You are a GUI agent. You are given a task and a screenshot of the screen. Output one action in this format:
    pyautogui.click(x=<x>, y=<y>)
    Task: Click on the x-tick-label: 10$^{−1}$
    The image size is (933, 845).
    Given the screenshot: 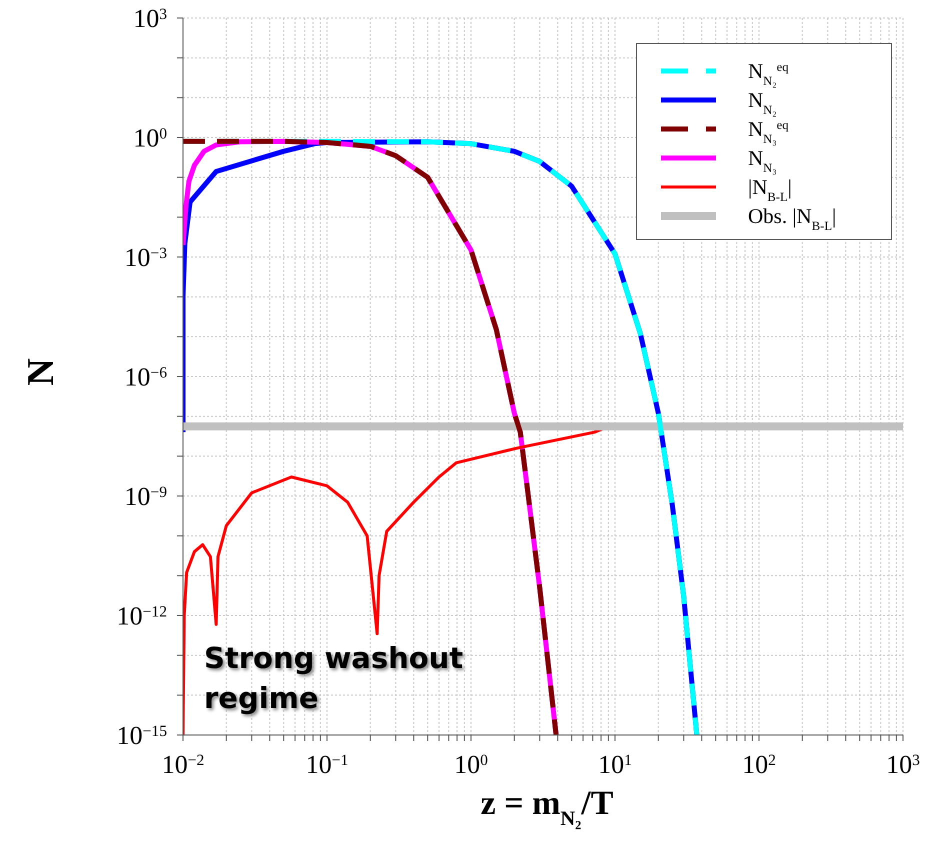 What is the action you would take?
    pyautogui.click(x=327, y=764)
    